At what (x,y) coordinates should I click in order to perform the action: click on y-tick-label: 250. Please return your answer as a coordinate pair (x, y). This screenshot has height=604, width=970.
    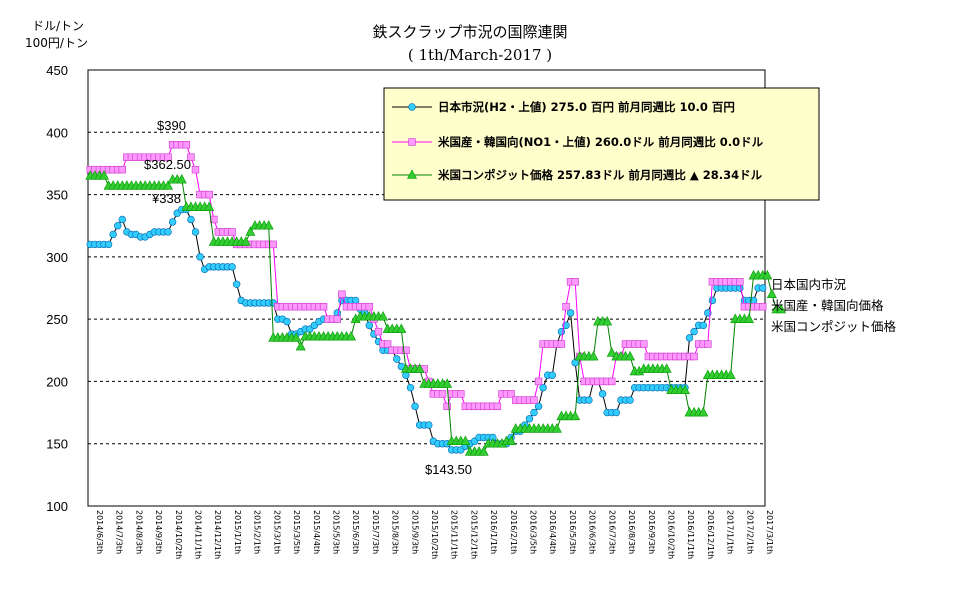
    Looking at the image, I should click on (57, 319).